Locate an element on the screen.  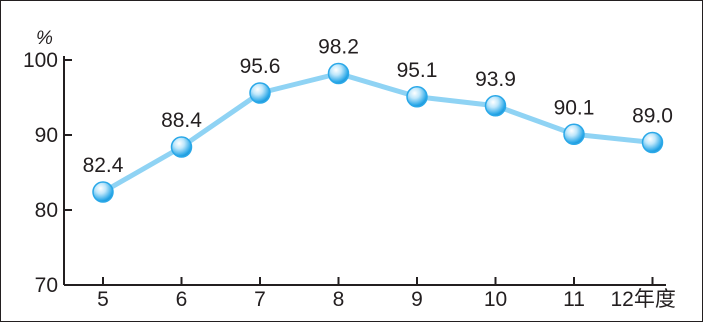
x-tick-label: 8 is located at coordinates (339, 299).